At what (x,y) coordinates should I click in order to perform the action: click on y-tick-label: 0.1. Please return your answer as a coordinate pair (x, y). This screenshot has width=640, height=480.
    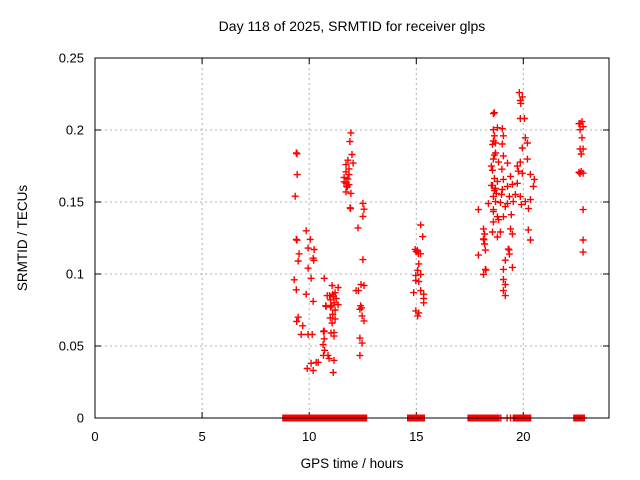
    Looking at the image, I should click on (75, 274).